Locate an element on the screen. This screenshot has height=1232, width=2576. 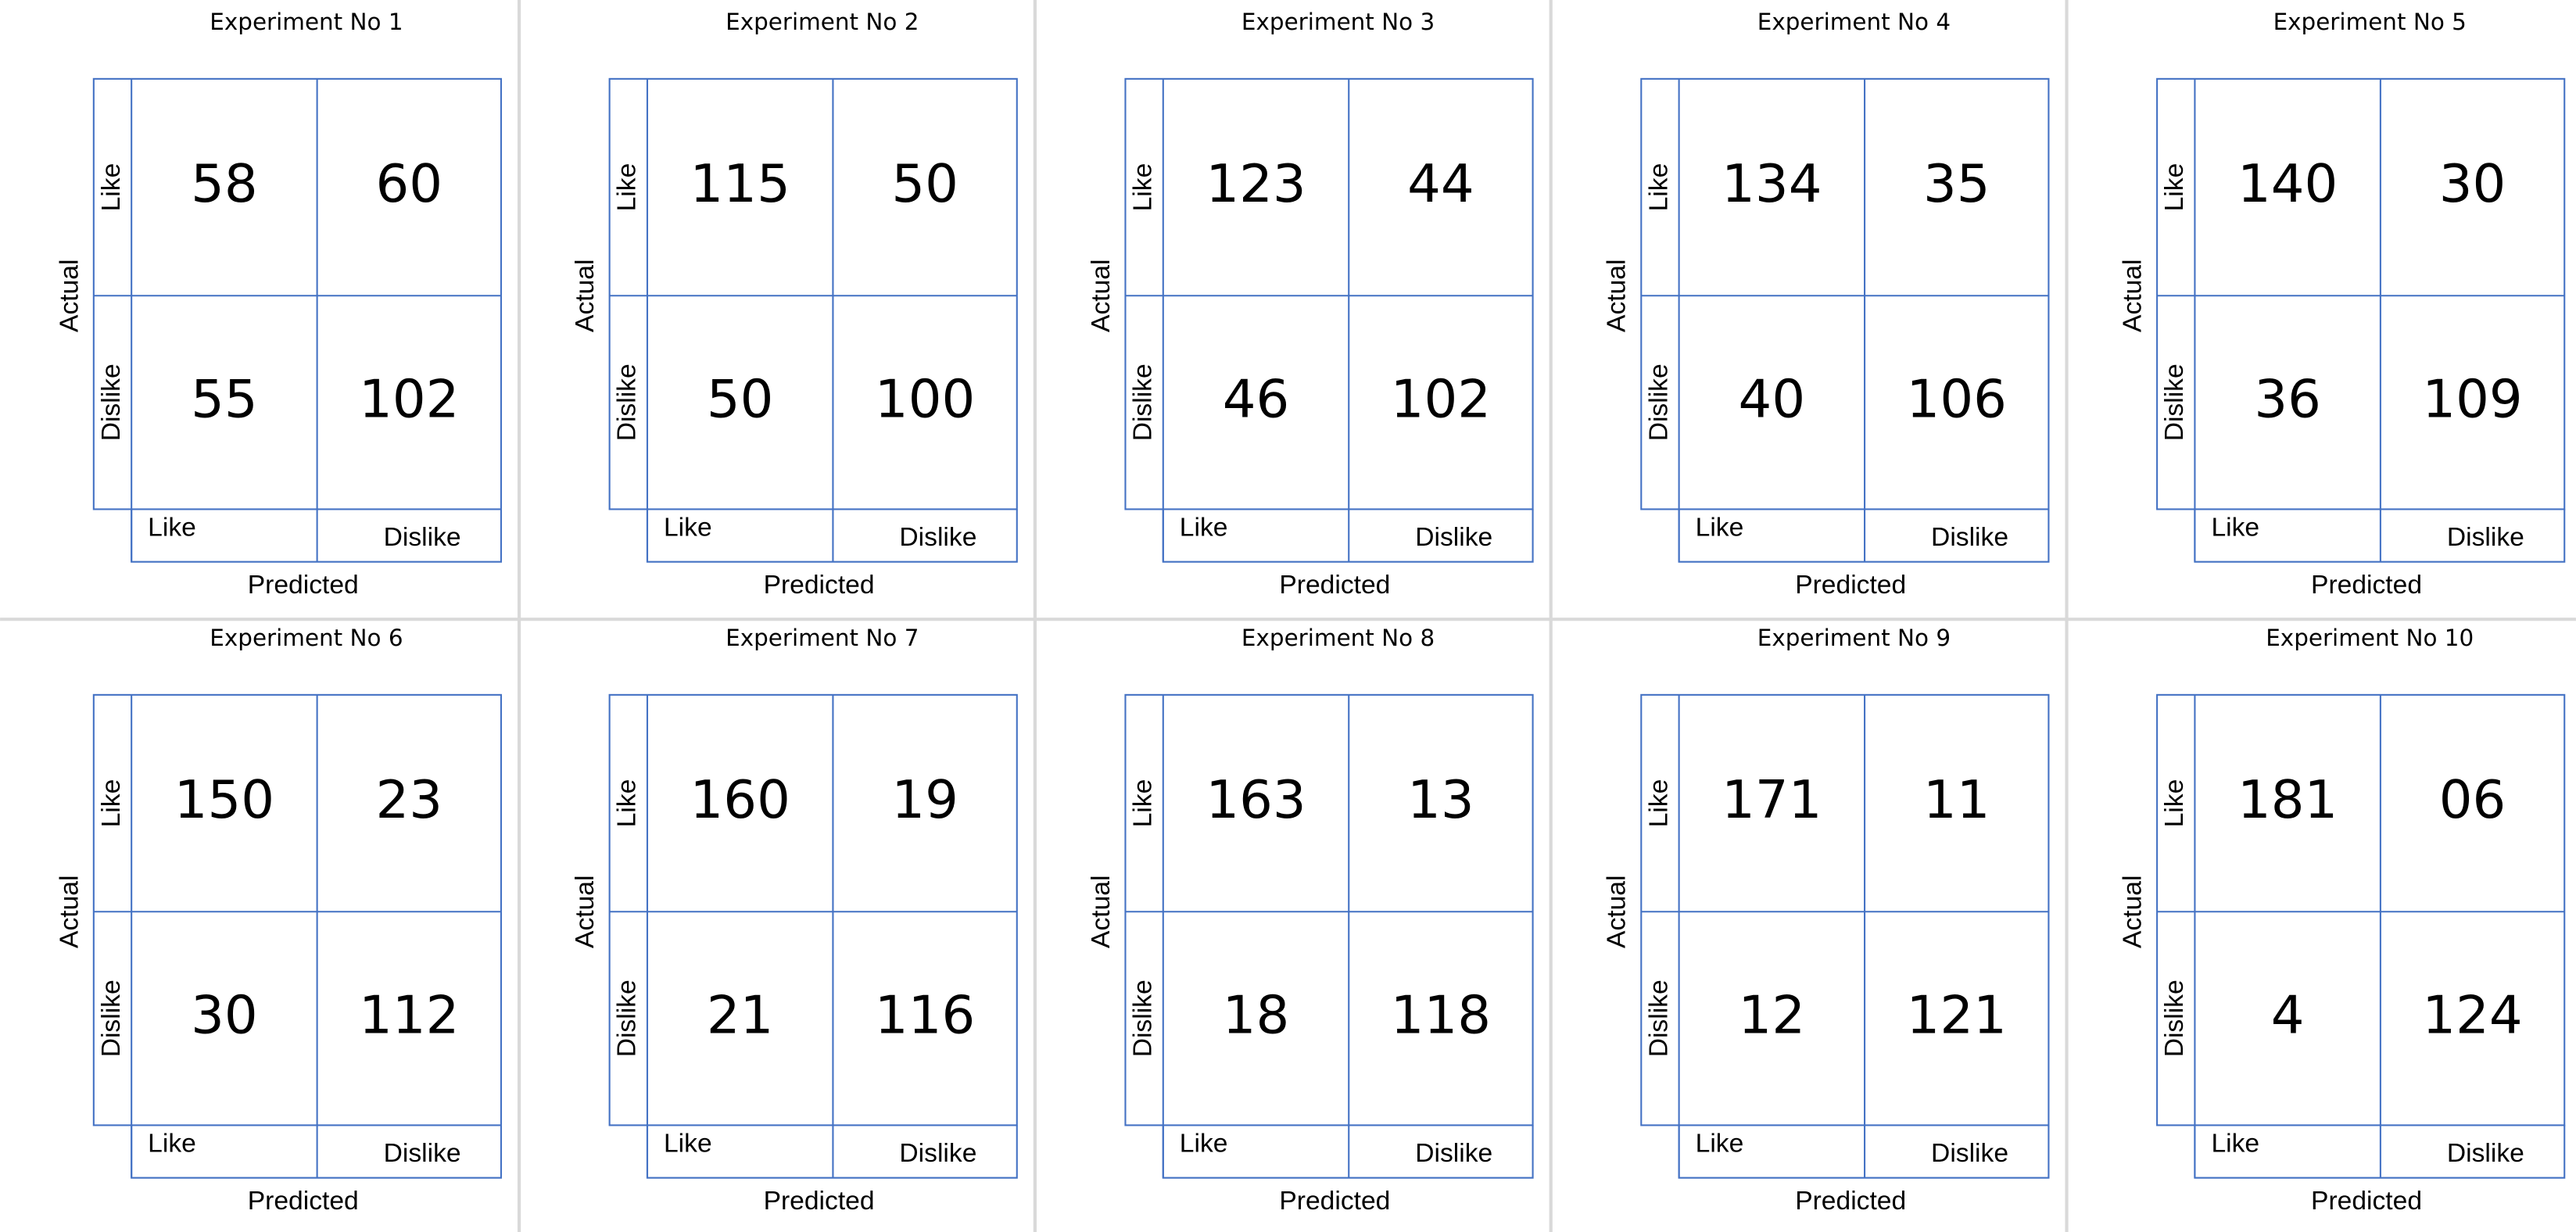
panel-title: Experiment No 7 is located at coordinates (822, 638).